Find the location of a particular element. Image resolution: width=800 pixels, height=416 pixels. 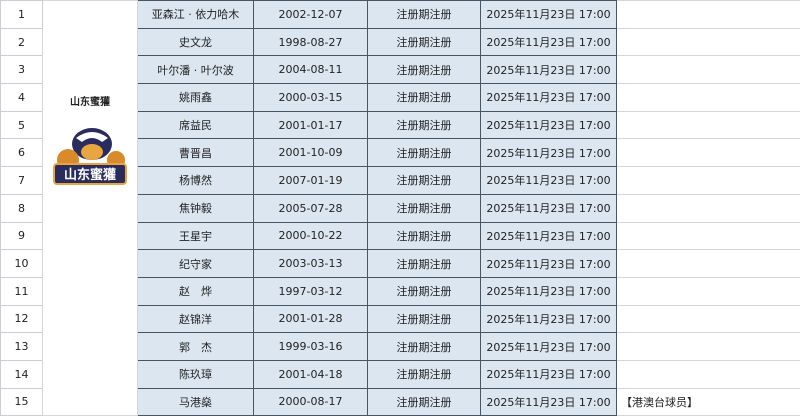

birth-date: 1997-03-12 is located at coordinates (310, 291).